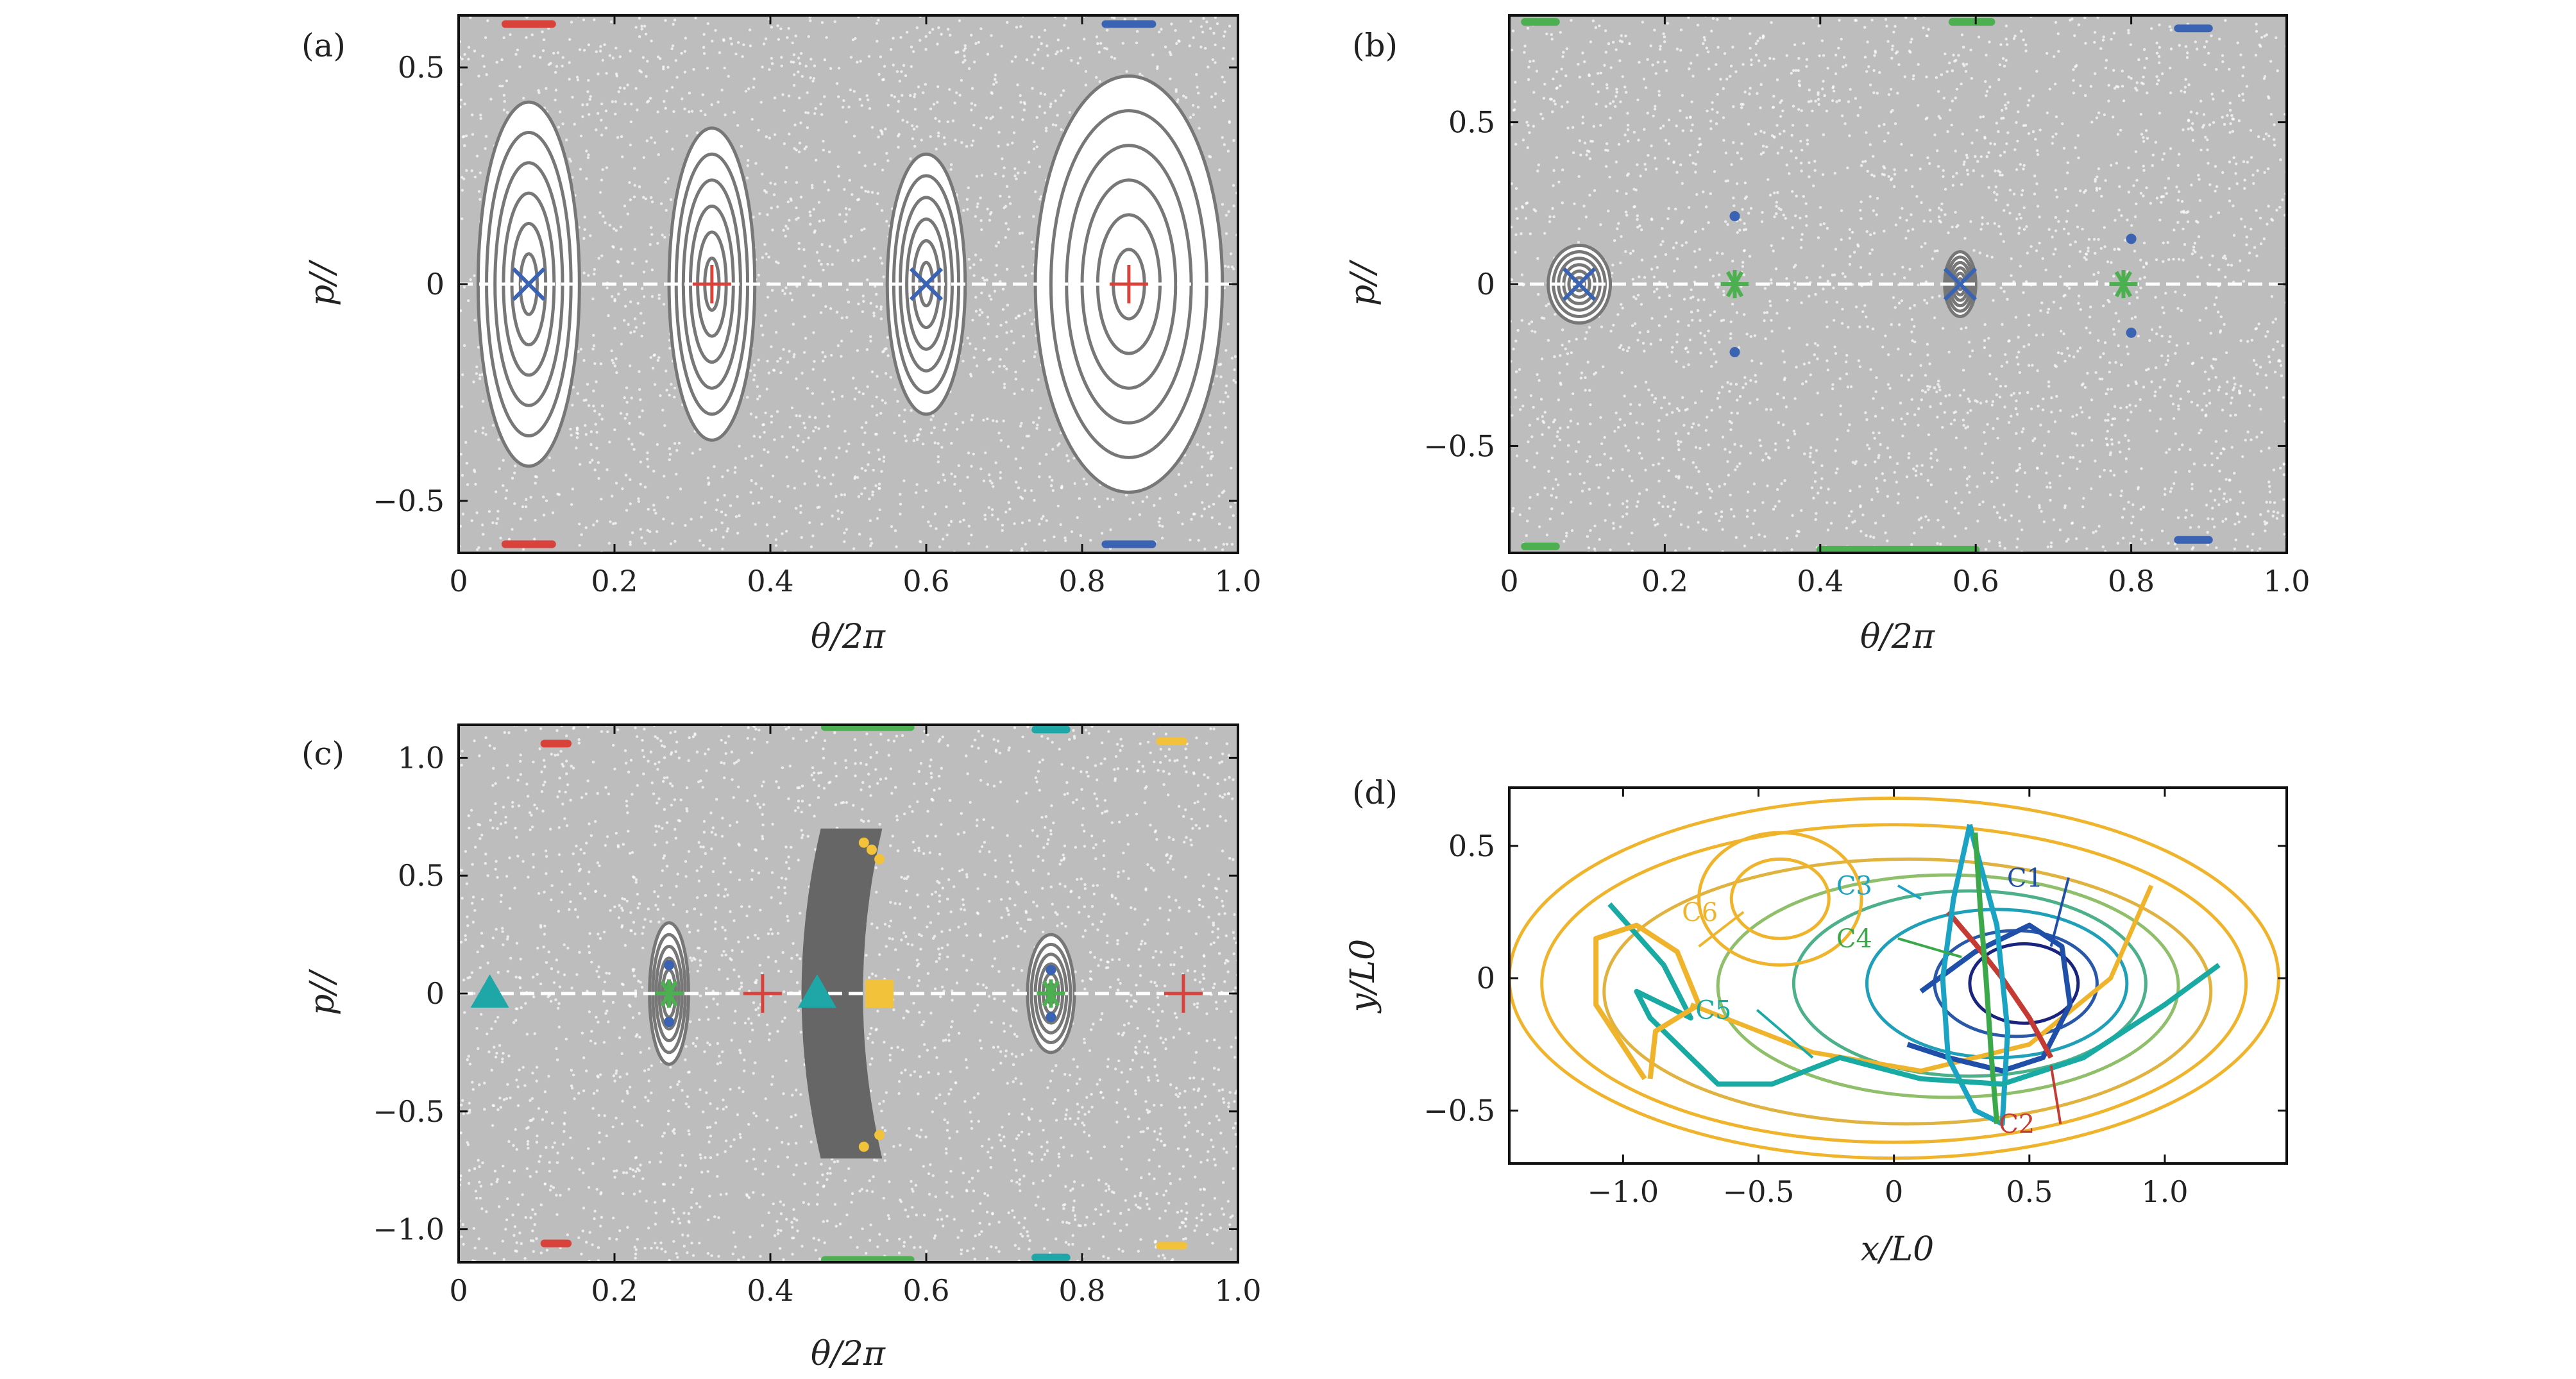 This screenshot has width=2576, height=1379. Describe the element at coordinates (2017, 1124) in the screenshot. I see `curve-label: C2` at that location.